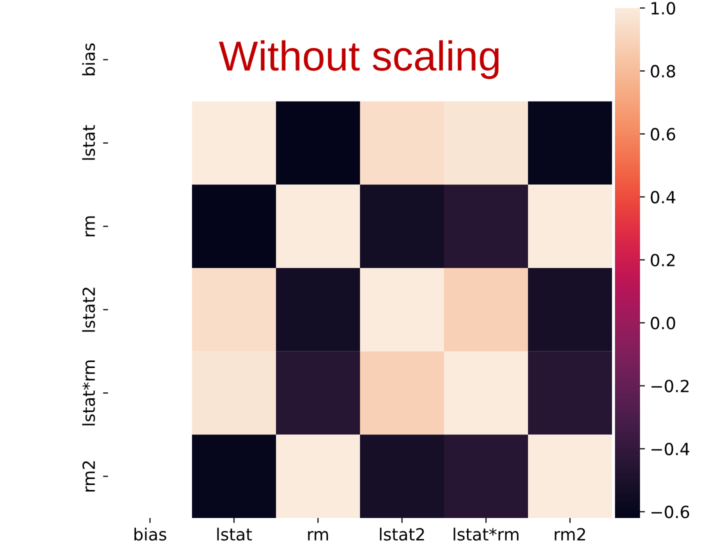 The height and width of the screenshot is (550, 705). I want to click on color-bar-label: 1.0, so click(664, 8).